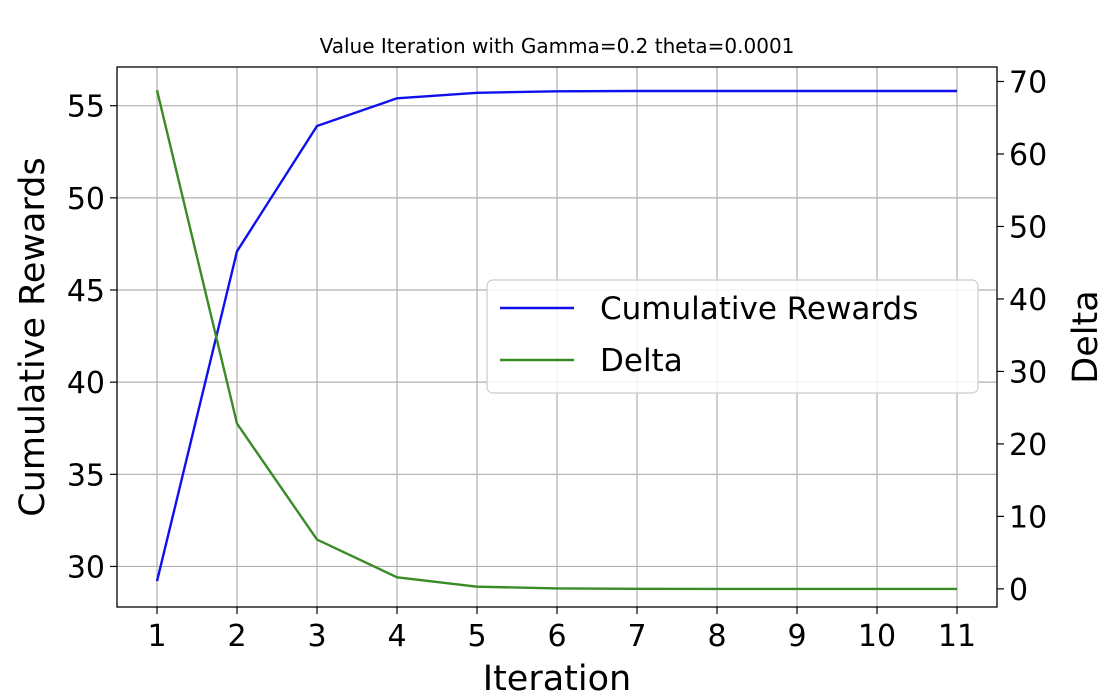 This screenshot has width=1120, height=696. Describe the element at coordinates (556, 636) in the screenshot. I see `x-tick-label: 6` at that location.